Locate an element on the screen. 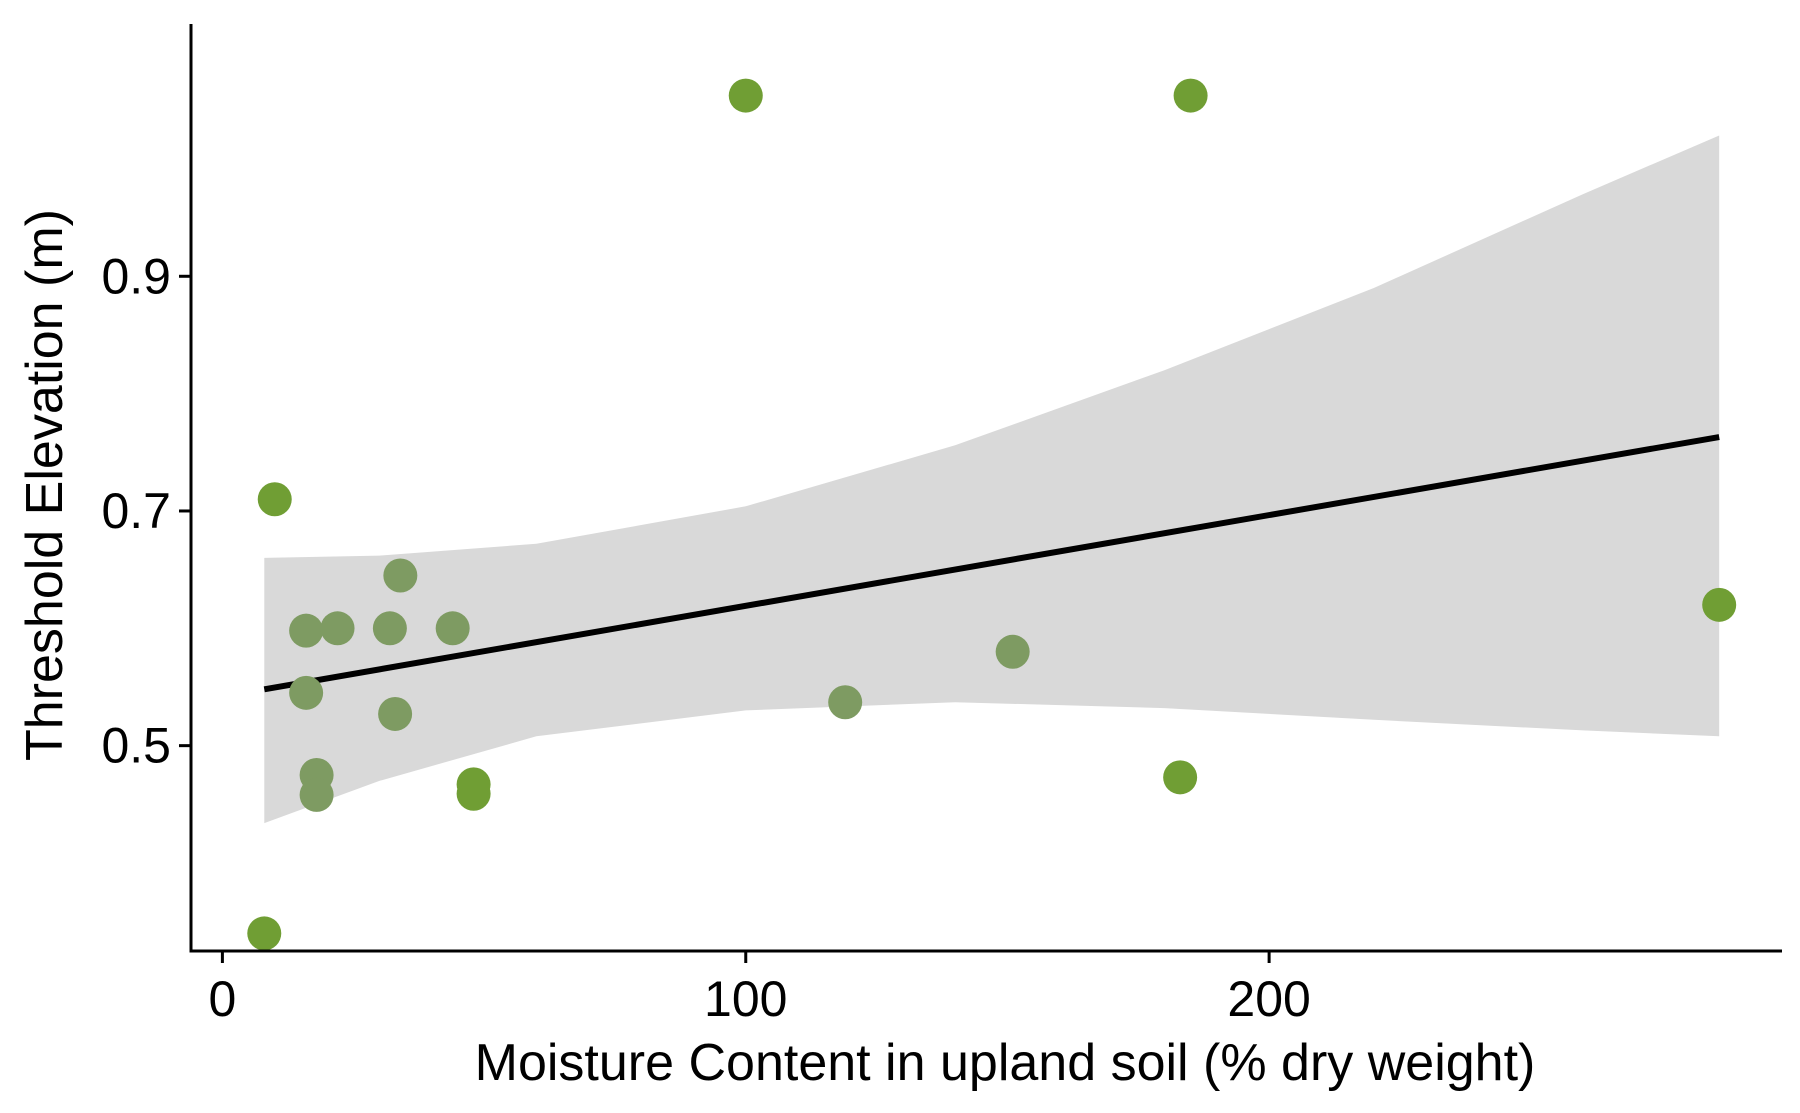  x-tick-label: 200 is located at coordinates (1268, 999).